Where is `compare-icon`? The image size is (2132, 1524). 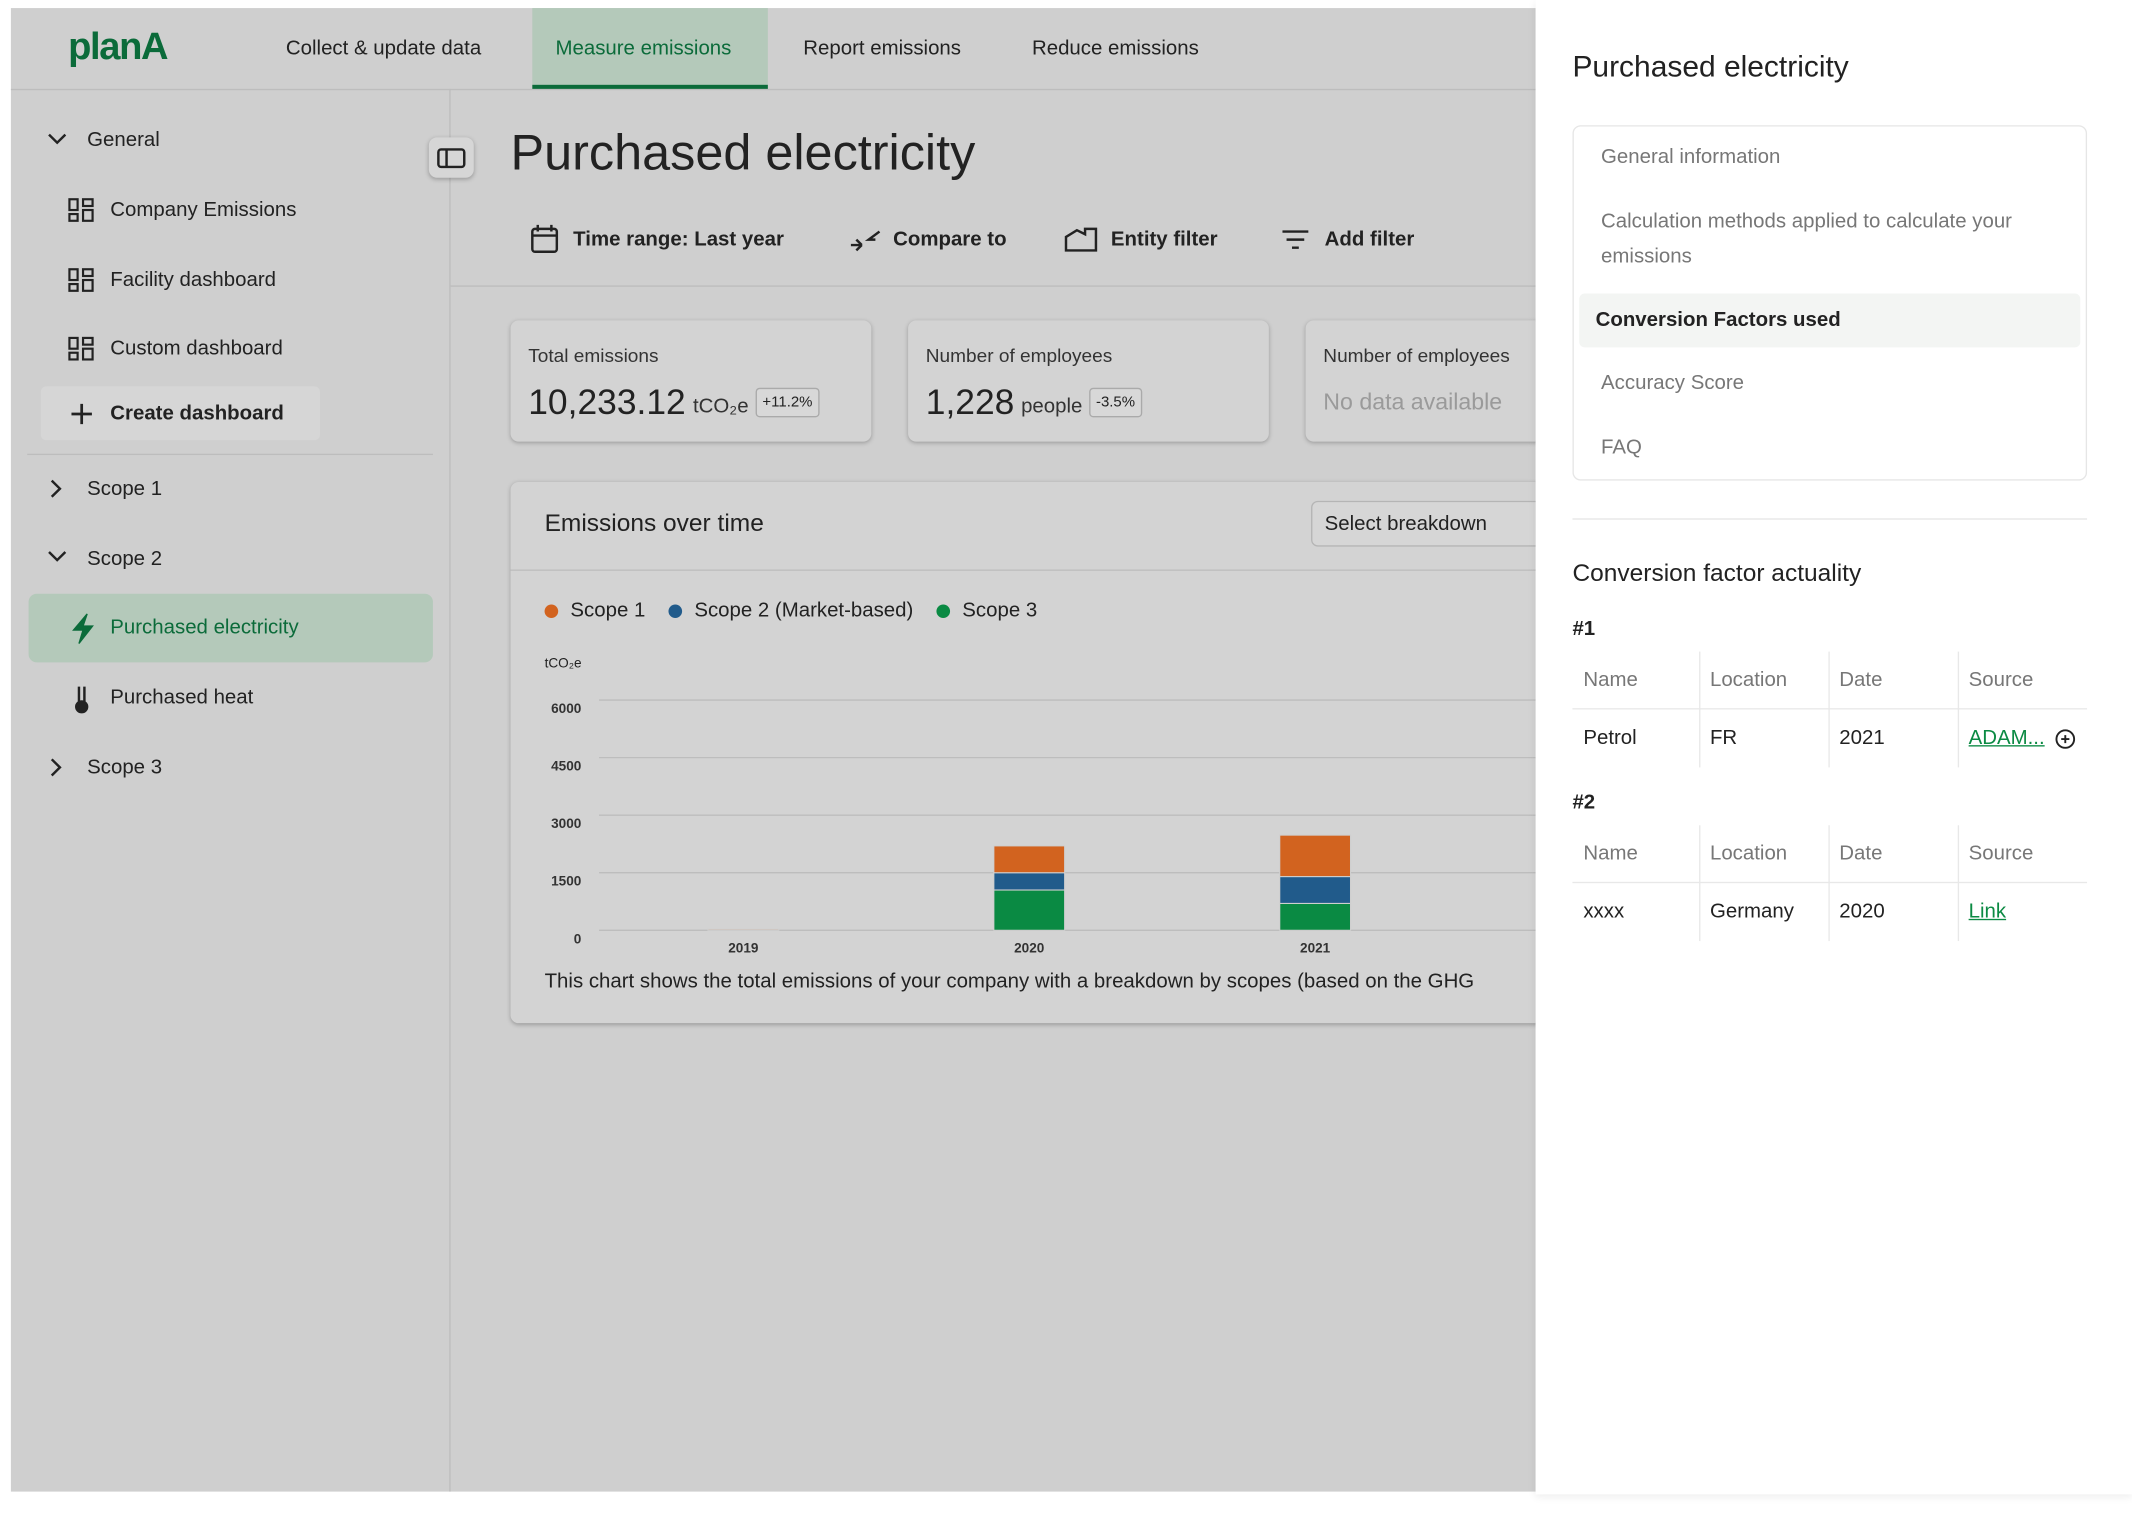
compare-icon is located at coordinates (865, 241).